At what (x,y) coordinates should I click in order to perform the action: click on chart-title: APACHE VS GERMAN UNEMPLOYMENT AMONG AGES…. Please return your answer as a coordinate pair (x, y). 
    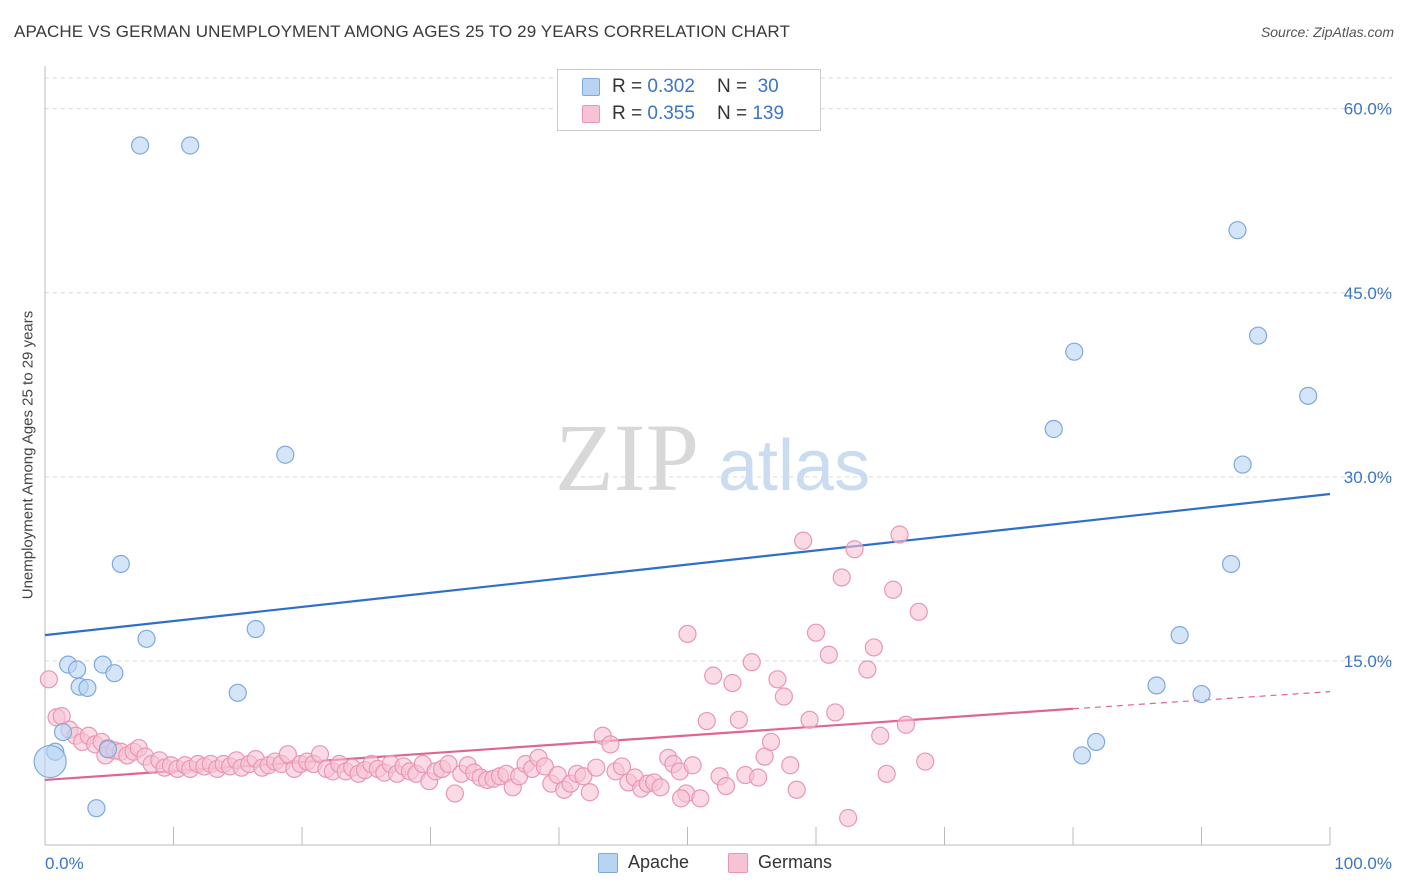
    Looking at the image, I should click on (402, 31).